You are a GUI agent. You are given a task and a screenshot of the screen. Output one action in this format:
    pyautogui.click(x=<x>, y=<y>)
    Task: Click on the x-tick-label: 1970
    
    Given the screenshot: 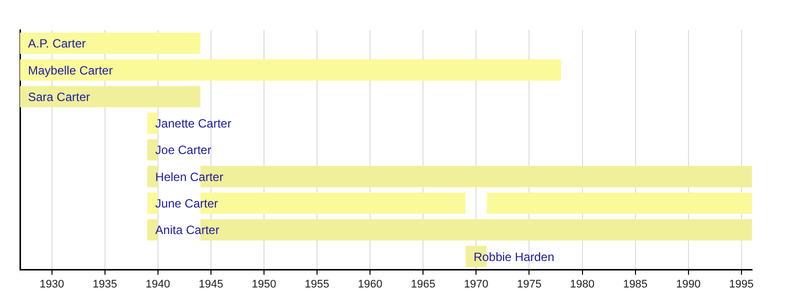 What is the action you would take?
    pyautogui.click(x=476, y=284)
    